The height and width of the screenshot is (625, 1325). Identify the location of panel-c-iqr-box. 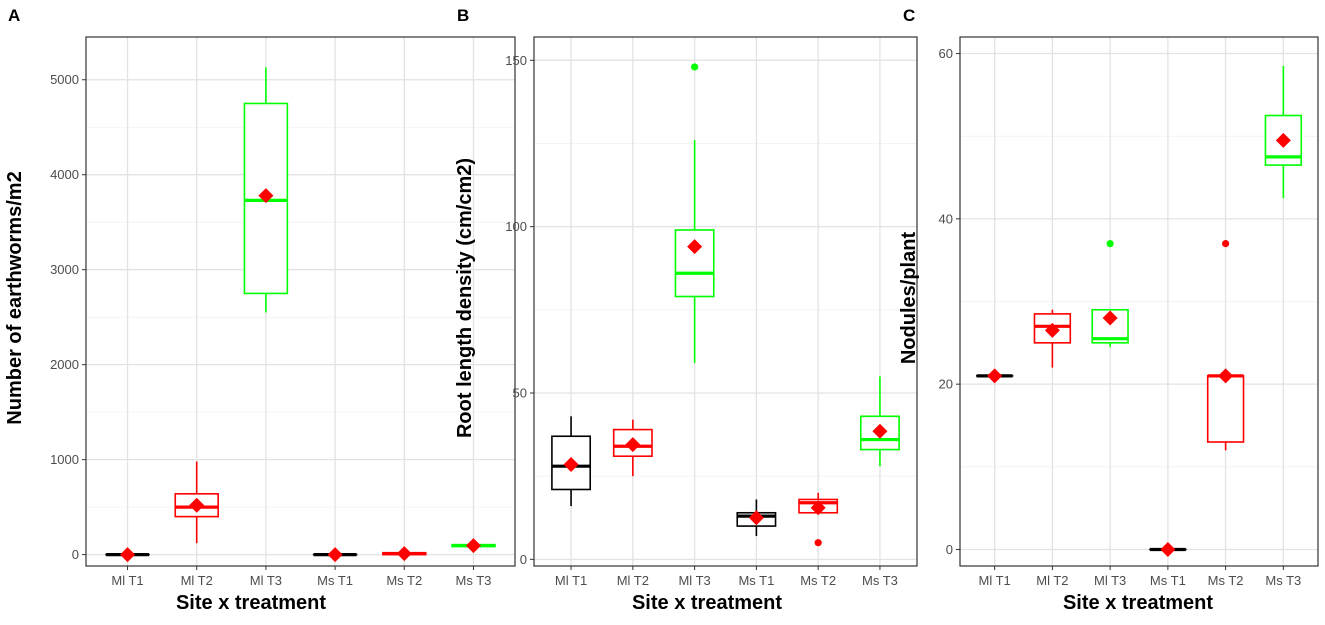
(1225, 409).